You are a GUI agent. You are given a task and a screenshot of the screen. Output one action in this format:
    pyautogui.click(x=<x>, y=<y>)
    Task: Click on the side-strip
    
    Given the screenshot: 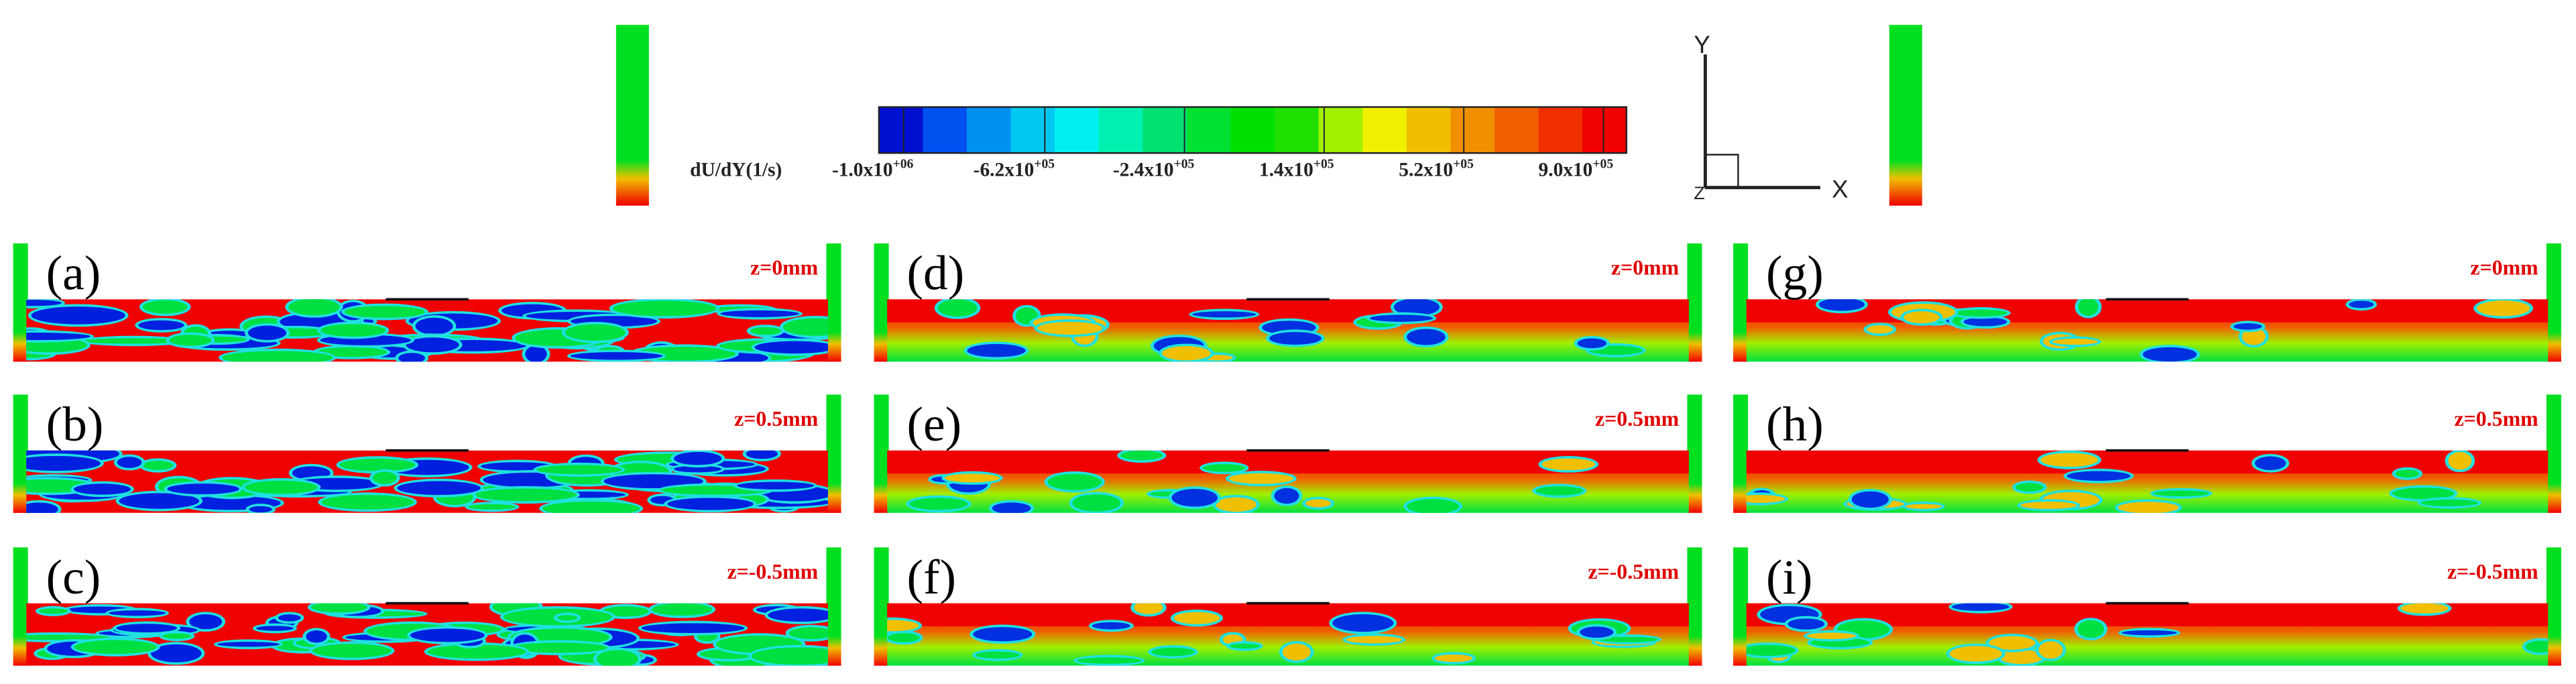 What is the action you would take?
    pyautogui.click(x=1905, y=115)
    